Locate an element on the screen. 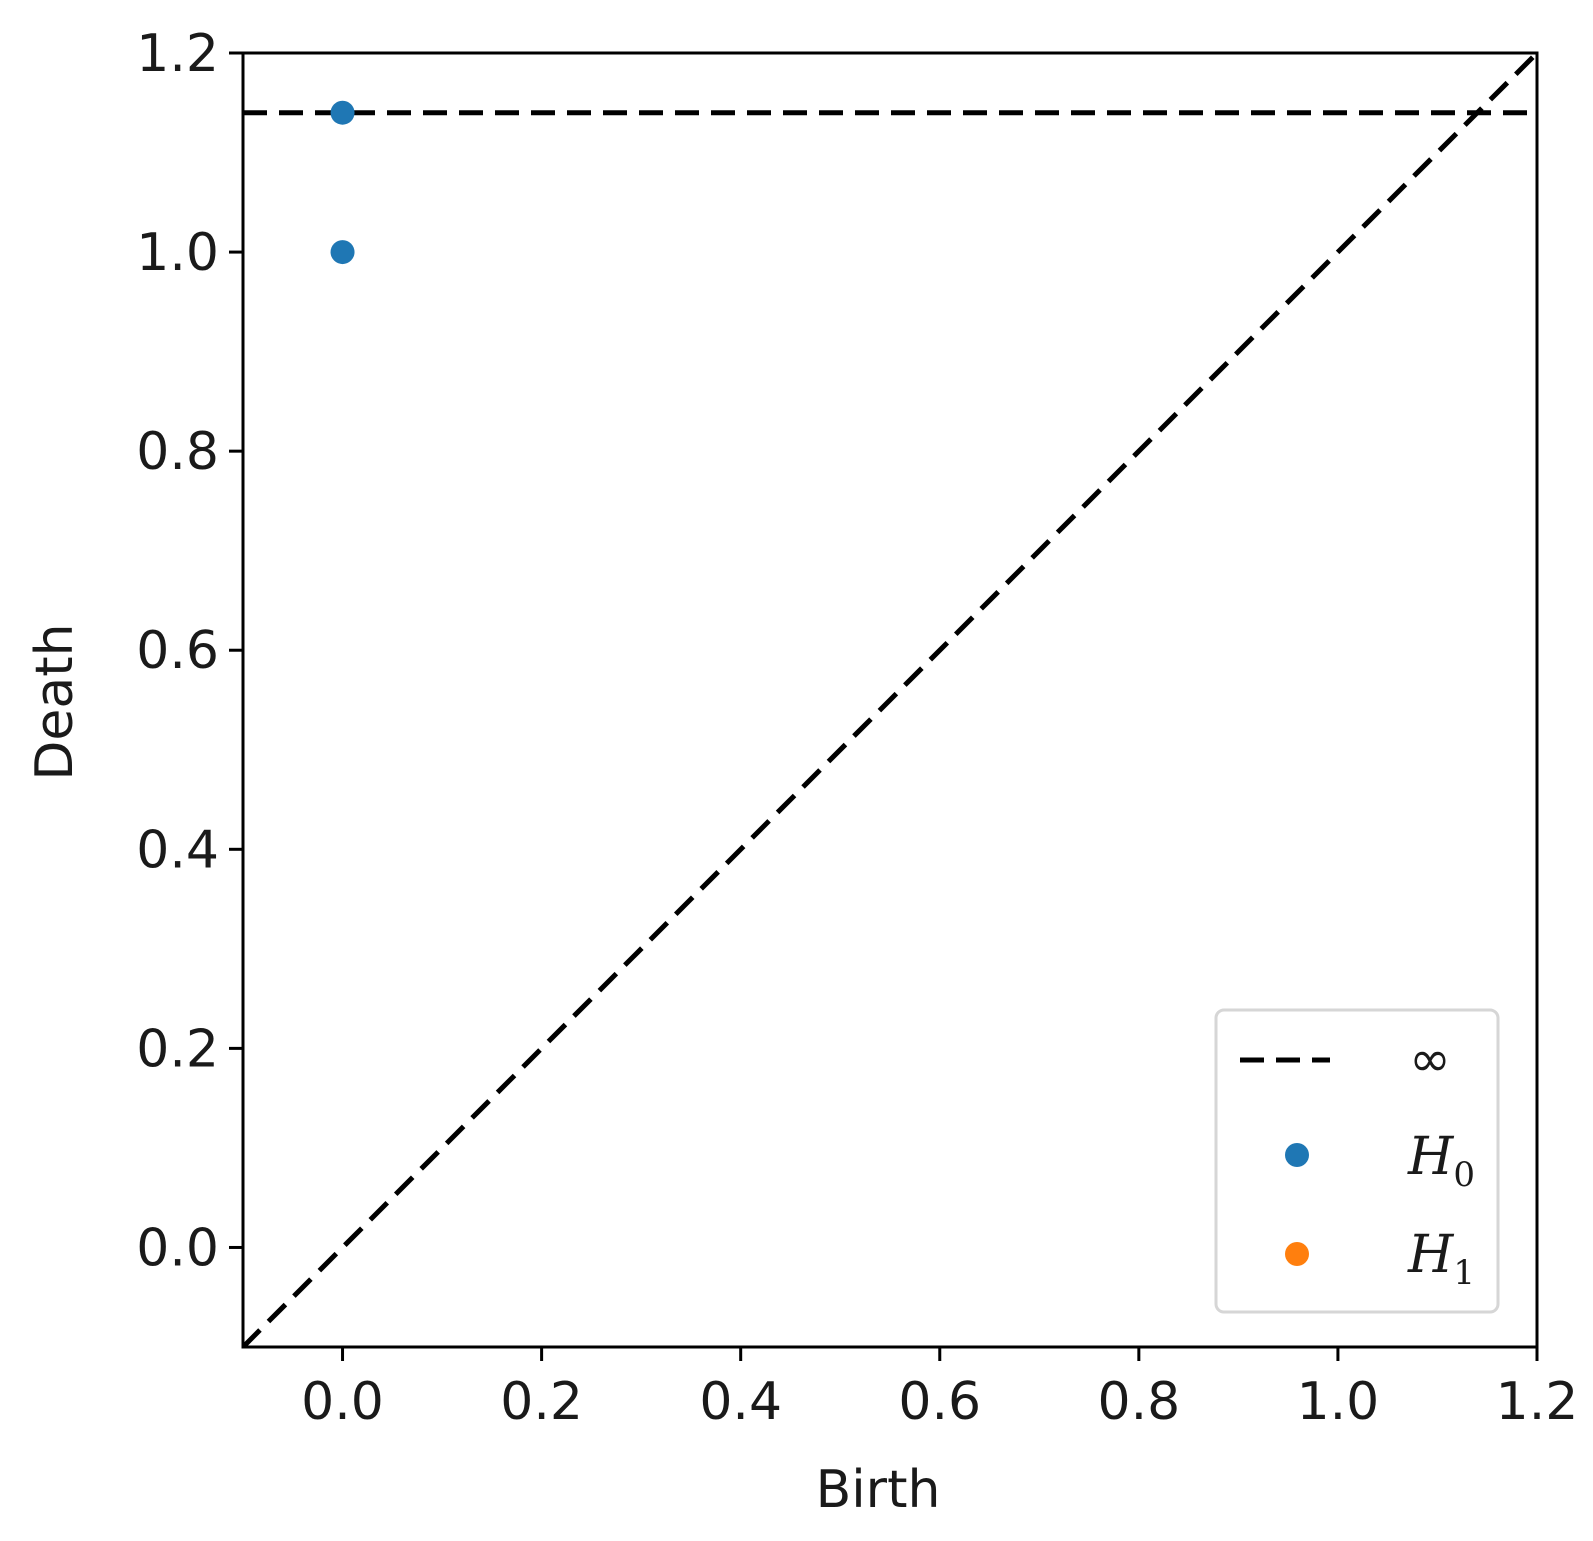 The image size is (1593, 1541). legend-h0-label: H0 is located at coordinates (1441, 1161).